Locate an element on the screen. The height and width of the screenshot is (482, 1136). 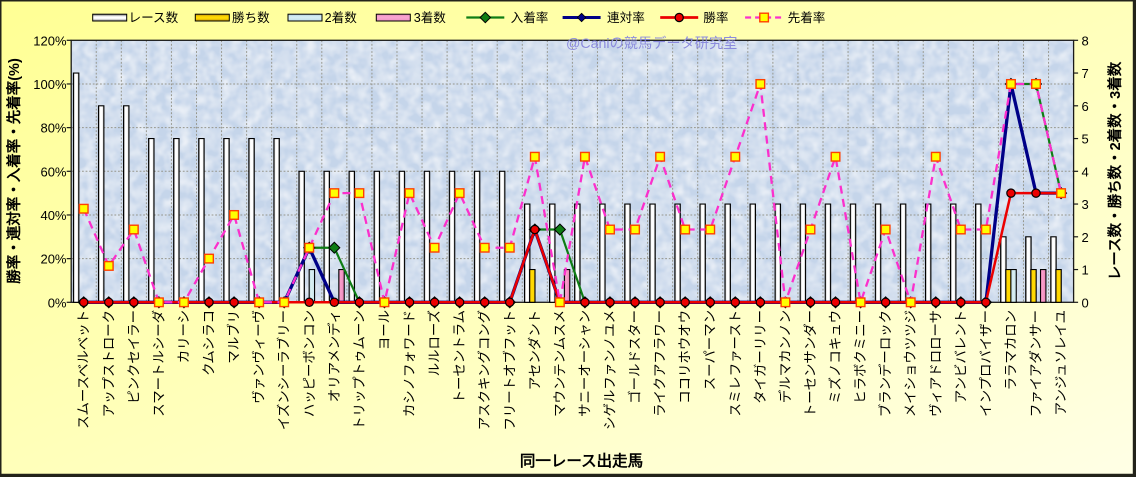
svg-text: 勝ち数 is located at coordinates (251, 18).